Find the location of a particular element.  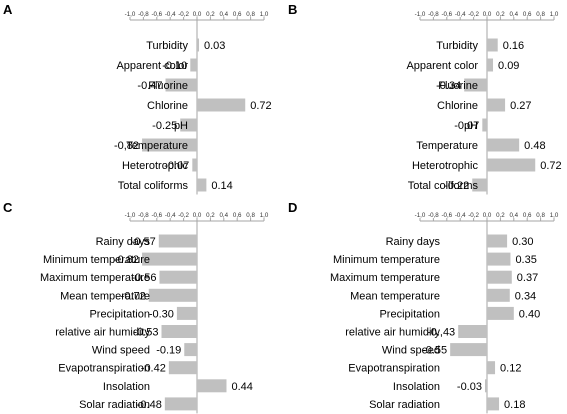

category-label: Fluorine is located at coordinates (168, 86).